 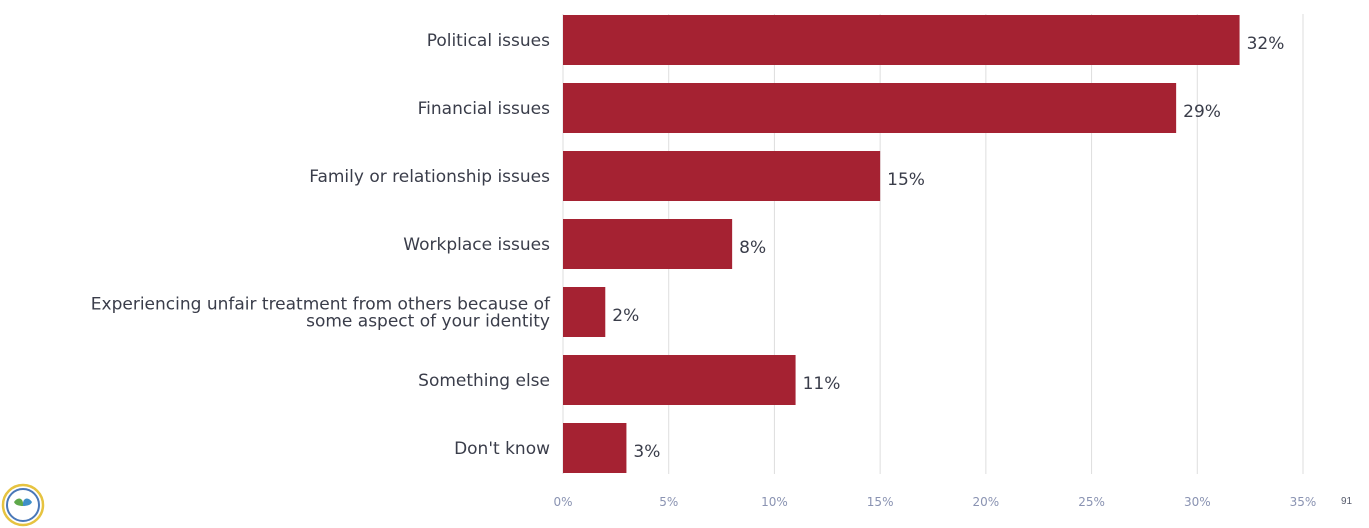 I want to click on category-label: Financial issues, so click(x=484, y=109).